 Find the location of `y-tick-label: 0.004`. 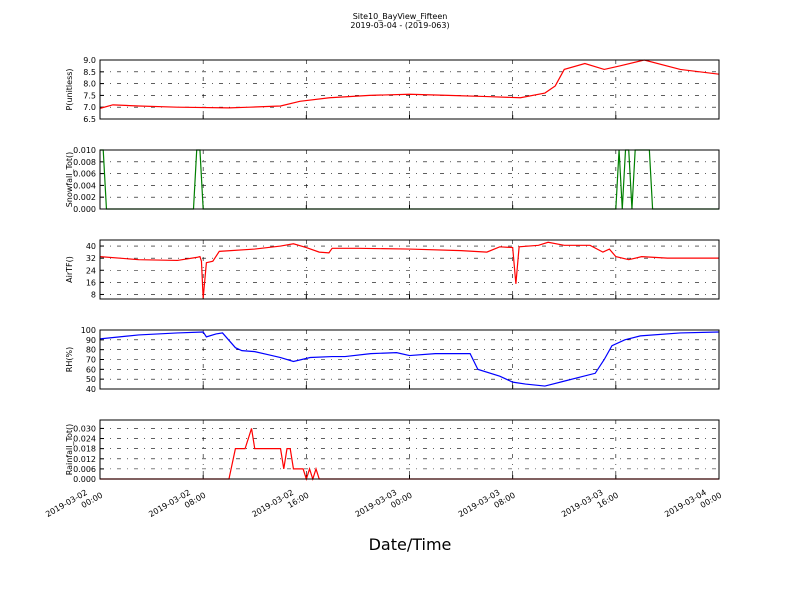

y-tick-label: 0.004 is located at coordinates (84, 185).